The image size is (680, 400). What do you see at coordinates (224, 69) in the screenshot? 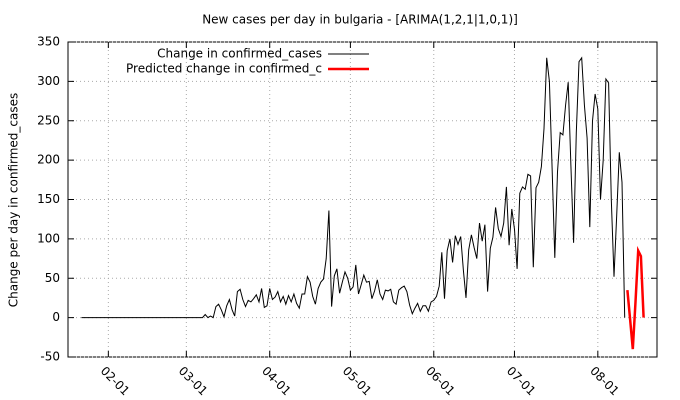
I see `legend-label: Predicted change in confirmed_c` at bounding box center [224, 69].